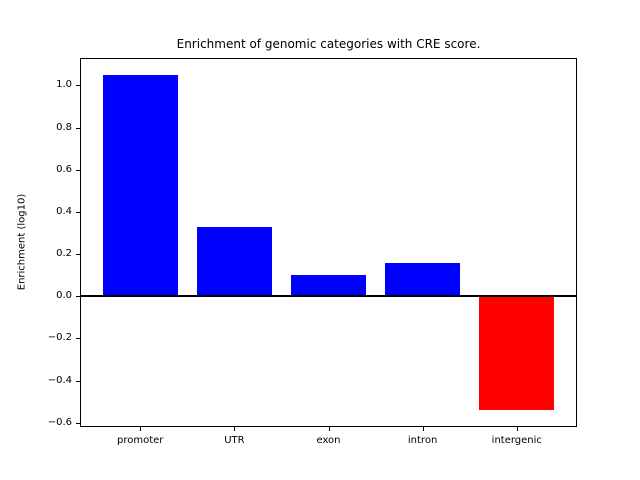  I want to click on y-tick-label: −0.6, so click(59, 422).